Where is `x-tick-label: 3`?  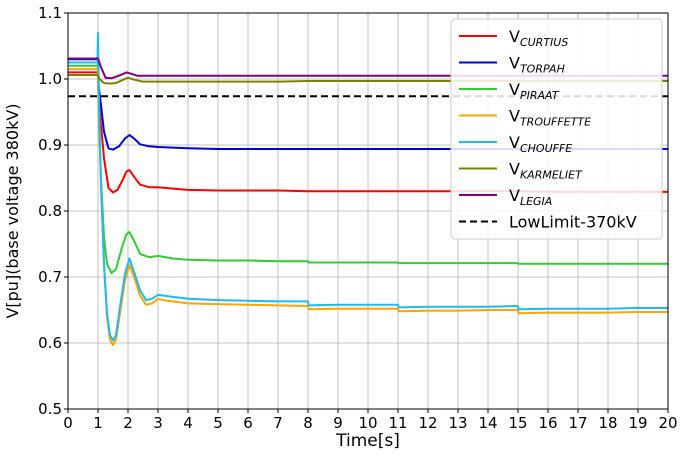 x-tick-label: 3 is located at coordinates (158, 423).